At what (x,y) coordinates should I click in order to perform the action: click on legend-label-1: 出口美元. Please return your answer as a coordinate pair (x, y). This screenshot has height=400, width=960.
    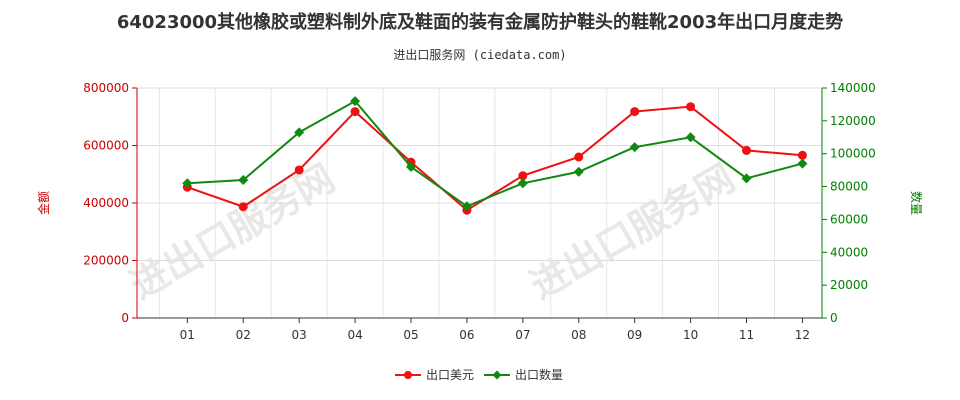
    Looking at the image, I should click on (450, 375).